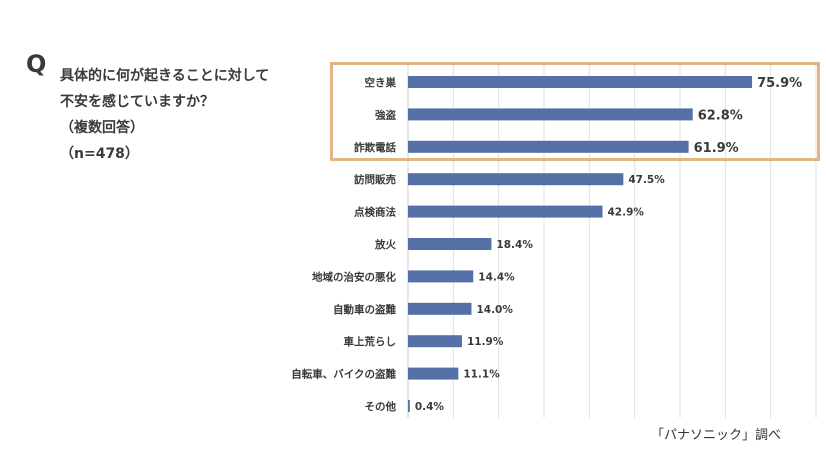  What do you see at coordinates (165, 76) in the screenshot?
I see `question-line: 具体的に何が起きることに対して` at bounding box center [165, 76].